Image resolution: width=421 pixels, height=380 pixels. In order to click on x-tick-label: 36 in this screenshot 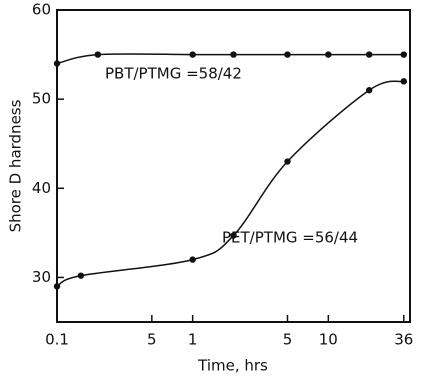, I will do `click(403, 340)`.